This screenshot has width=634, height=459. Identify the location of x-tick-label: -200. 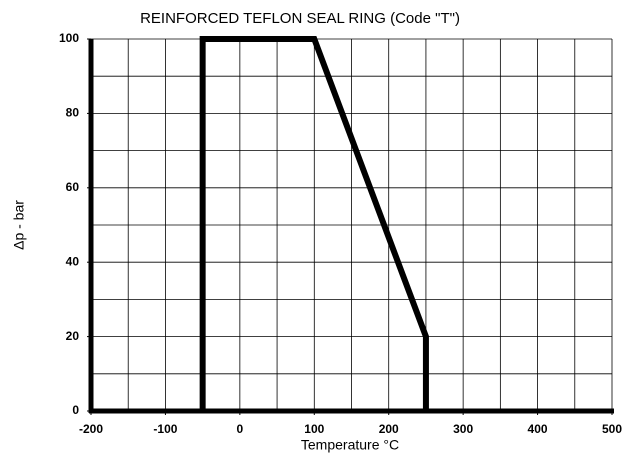
(91, 429).